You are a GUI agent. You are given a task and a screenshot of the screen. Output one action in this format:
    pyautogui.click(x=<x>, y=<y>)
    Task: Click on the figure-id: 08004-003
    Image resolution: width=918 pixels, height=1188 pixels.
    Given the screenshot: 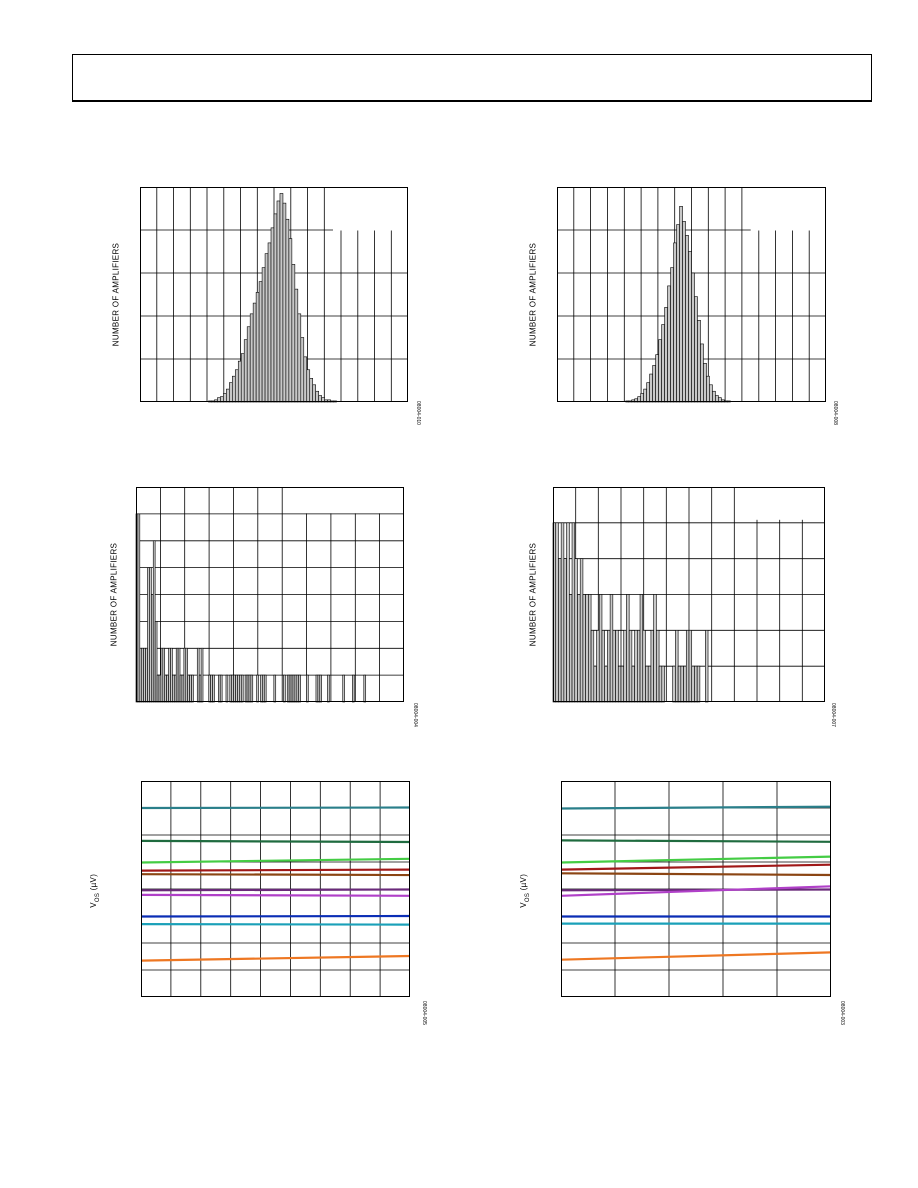 What is the action you would take?
    pyautogui.click(x=842, y=1013)
    